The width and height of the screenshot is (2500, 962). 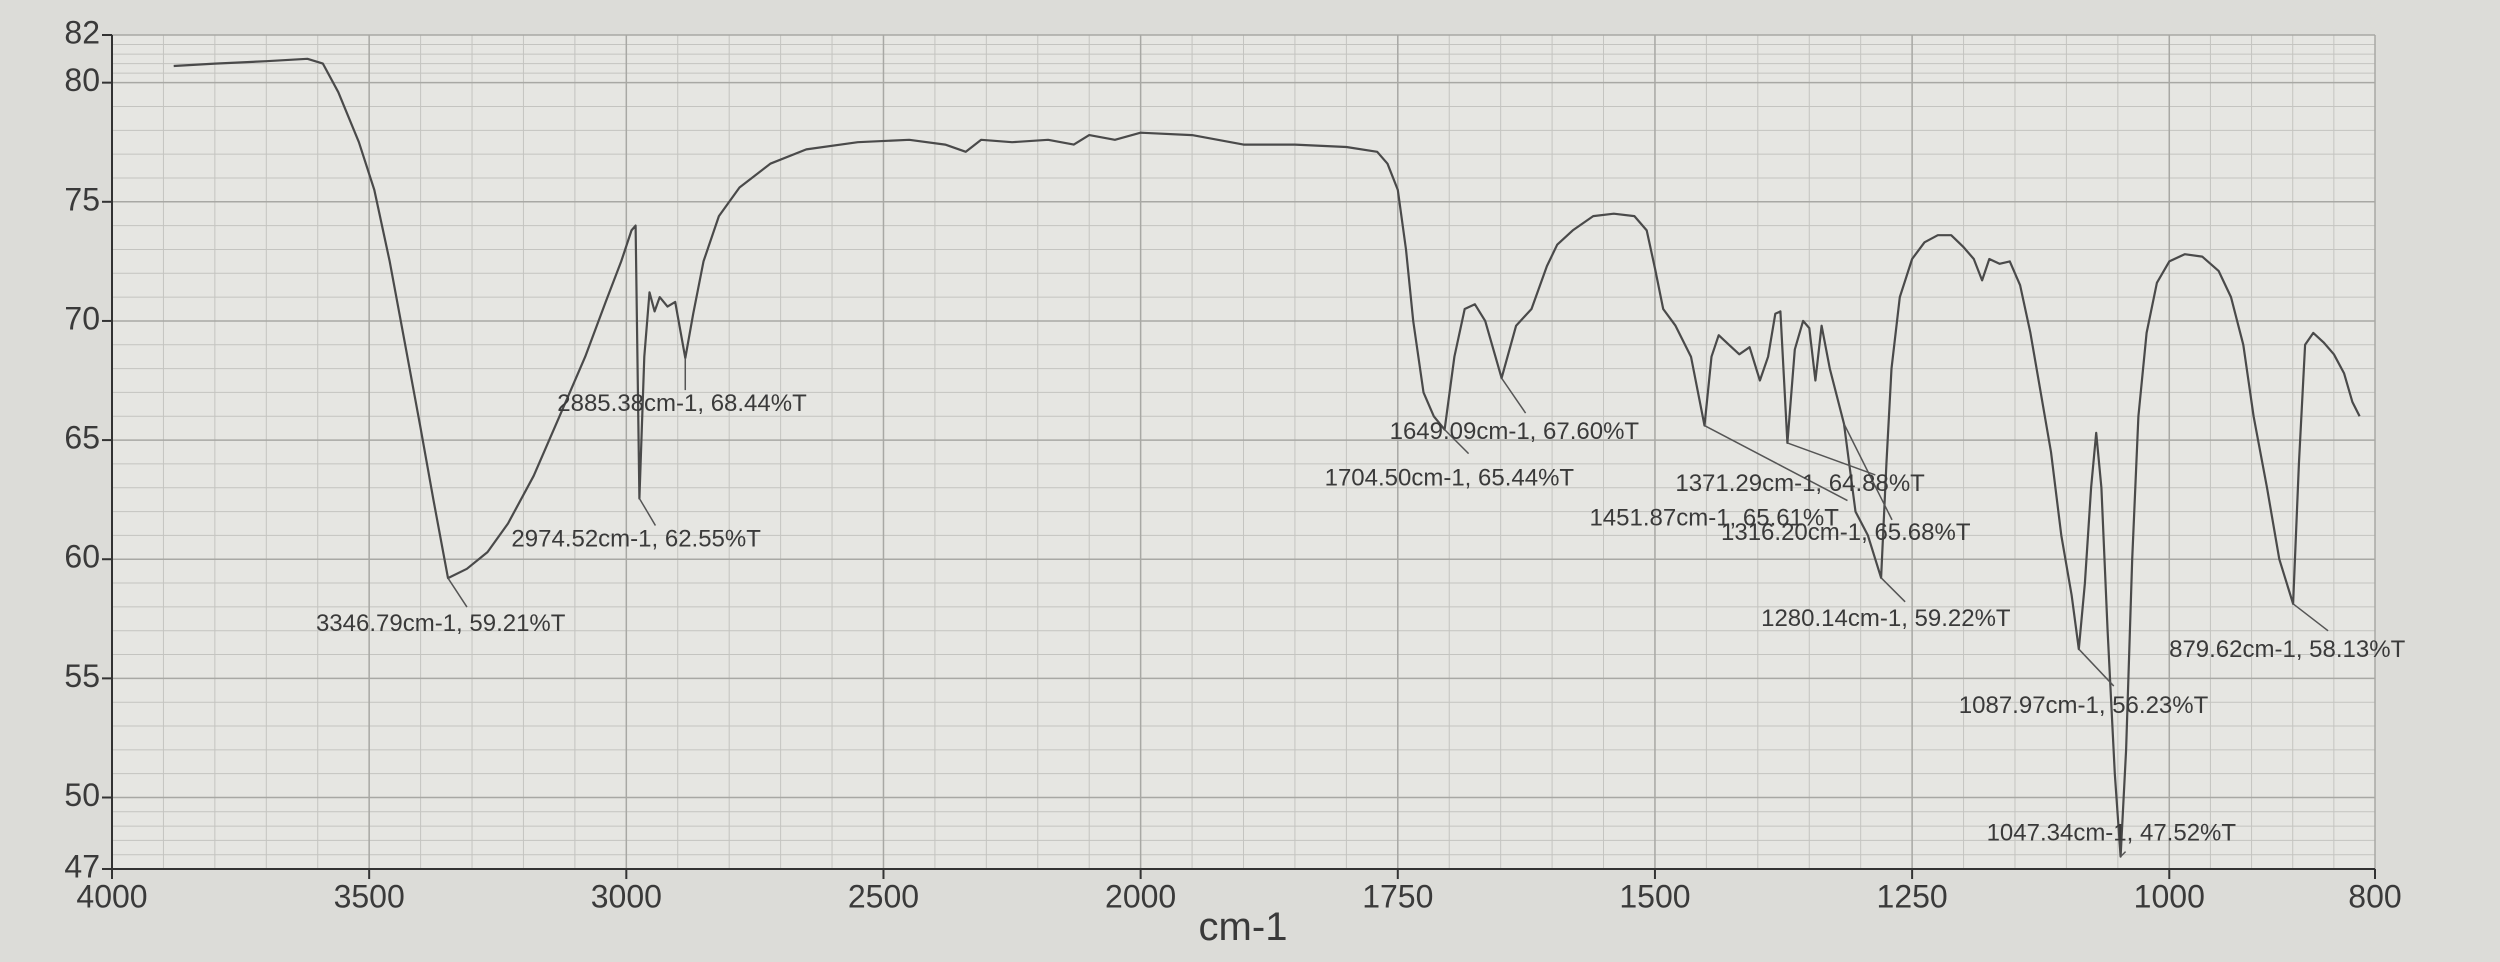 I want to click on x-tick-label: 1000, so click(x=2169, y=896).